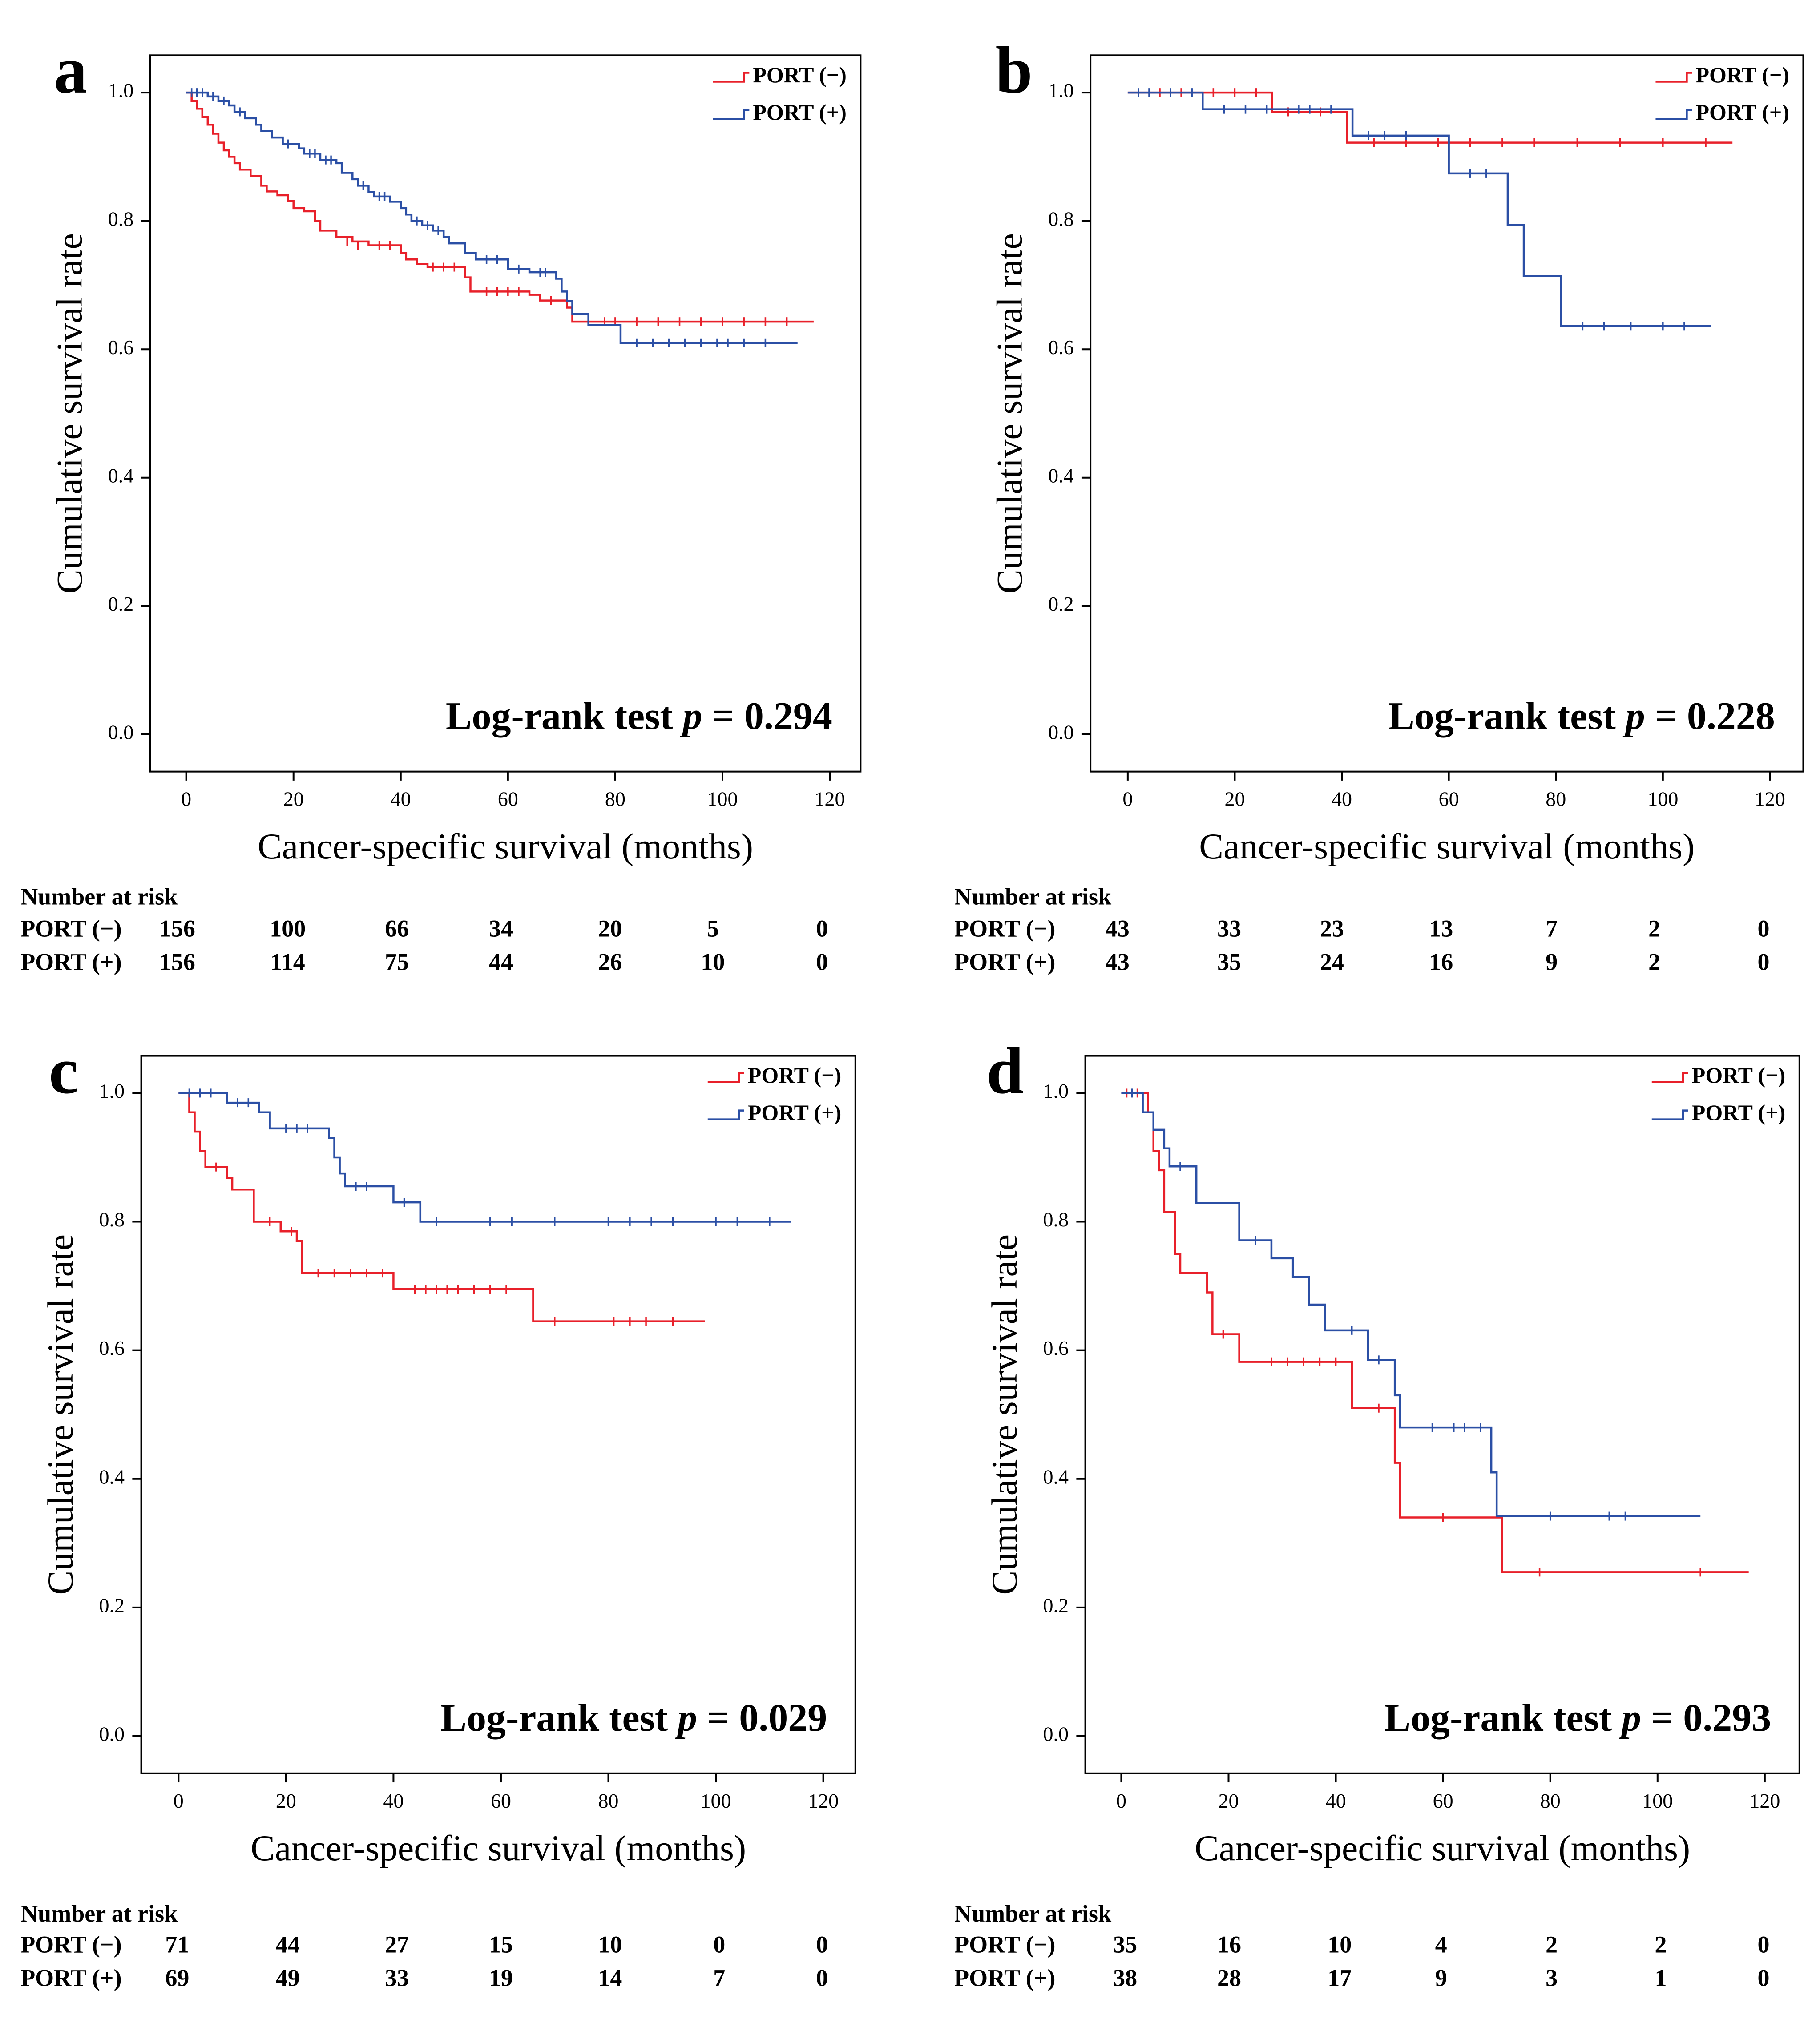 Image resolution: width=1820 pixels, height=2019 pixels. I want to click on risk-value: 75, so click(397, 962).